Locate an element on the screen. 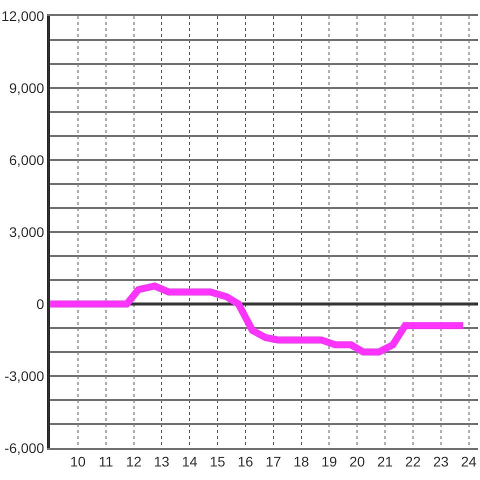  y-tick-label: 6,000 is located at coordinates (26, 160).